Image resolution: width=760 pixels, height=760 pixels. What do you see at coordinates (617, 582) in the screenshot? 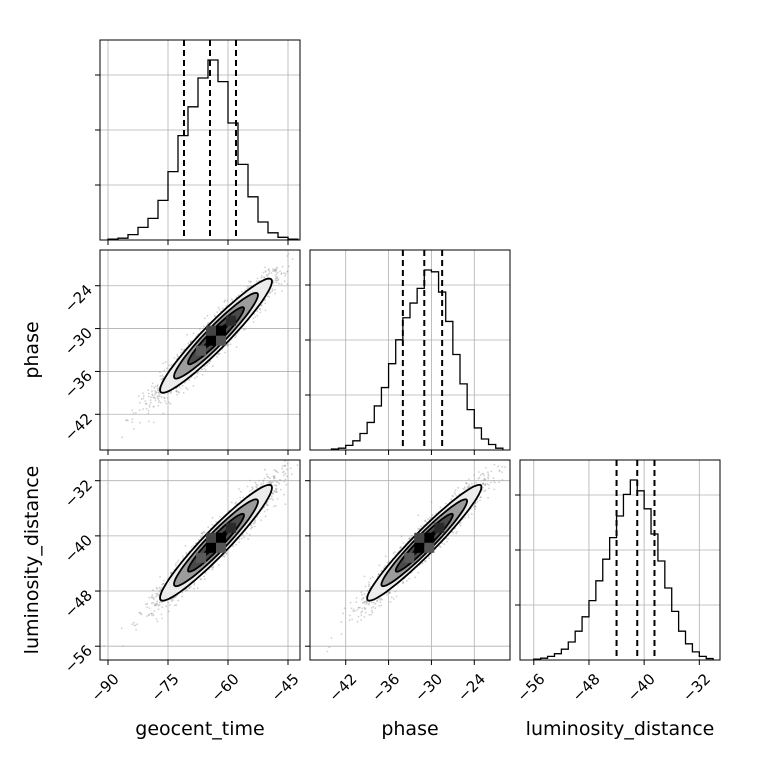
I see `histogram-panel-luminosity_distance: −56 −48 −40 −32` at bounding box center [617, 582].